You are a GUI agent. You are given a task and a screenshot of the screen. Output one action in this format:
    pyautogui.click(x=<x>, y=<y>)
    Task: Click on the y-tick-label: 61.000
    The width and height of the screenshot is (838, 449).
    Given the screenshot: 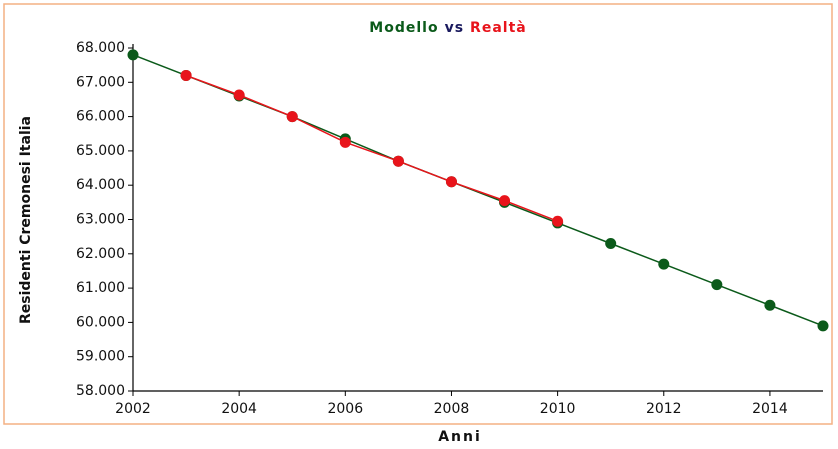 What is the action you would take?
    pyautogui.click(x=100, y=288)
    